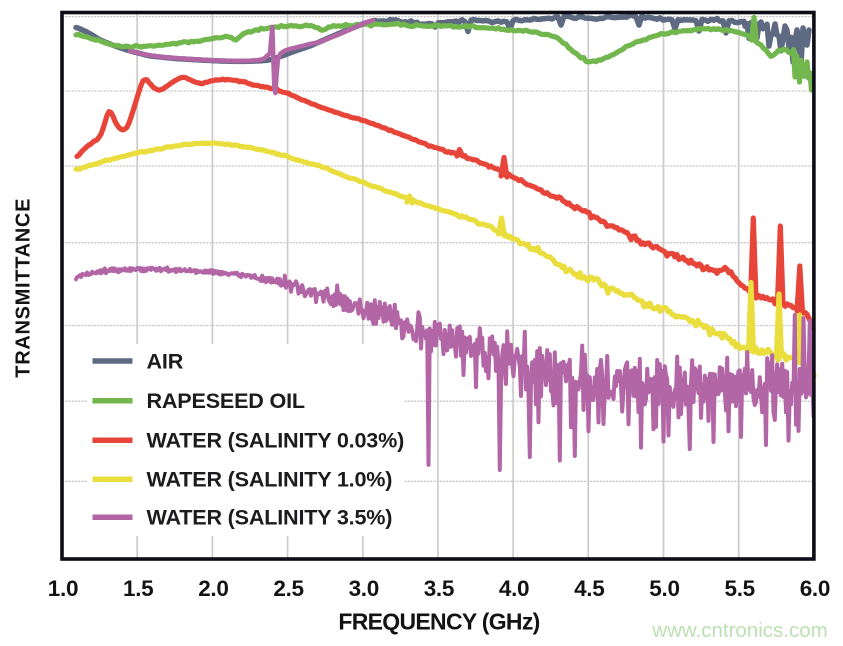  What do you see at coordinates (270, 479) in the screenshot?
I see `svg-text: WATER (SALINITY 1.0%)` at bounding box center [270, 479].